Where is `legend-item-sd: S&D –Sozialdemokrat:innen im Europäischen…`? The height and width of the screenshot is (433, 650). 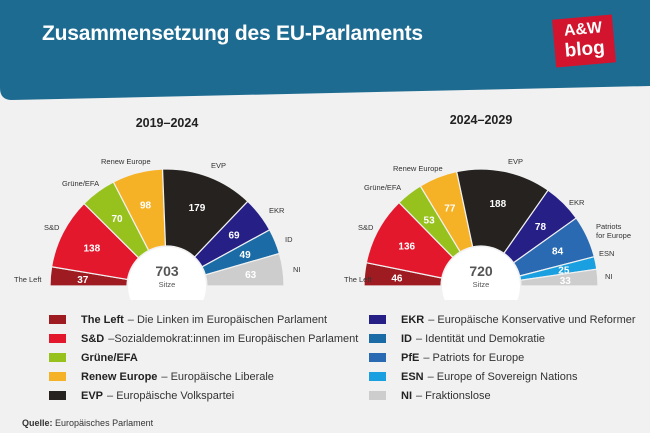 legend-item-sd: S&D –Sozialdemokrat:innen im Europäischen… is located at coordinates (203, 338).